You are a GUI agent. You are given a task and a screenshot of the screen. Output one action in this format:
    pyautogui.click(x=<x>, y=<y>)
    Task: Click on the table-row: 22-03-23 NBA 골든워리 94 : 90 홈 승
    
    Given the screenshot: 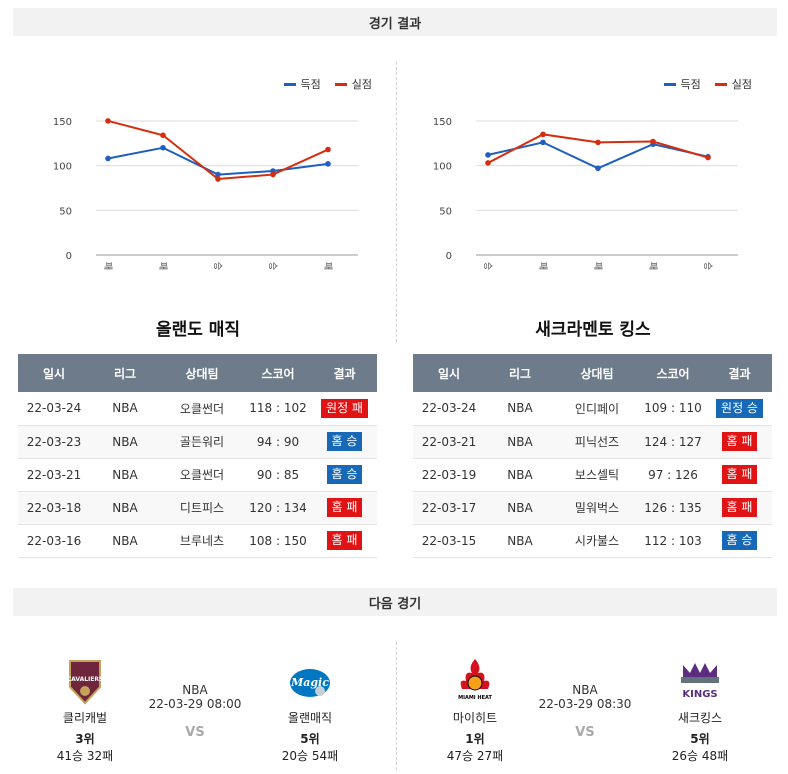 What is the action you would take?
    pyautogui.click(x=197, y=442)
    